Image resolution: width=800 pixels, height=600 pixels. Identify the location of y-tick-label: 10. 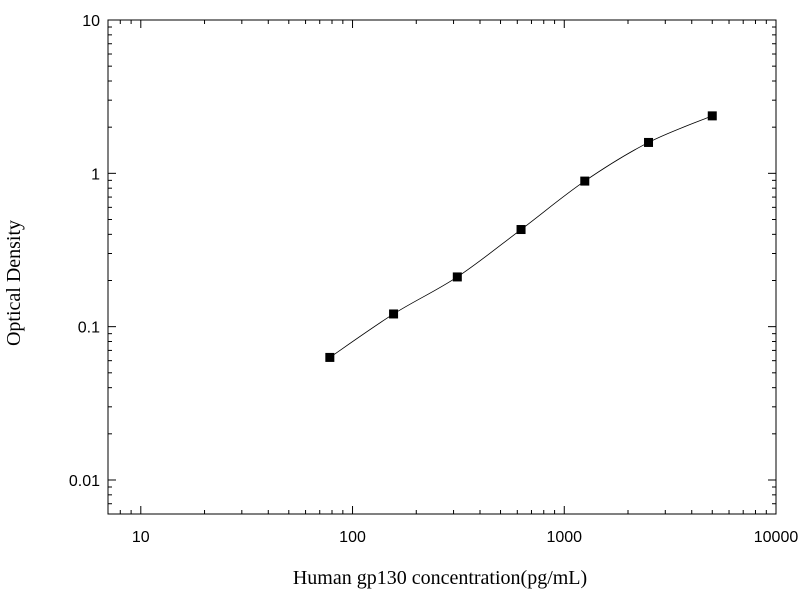
(91, 21).